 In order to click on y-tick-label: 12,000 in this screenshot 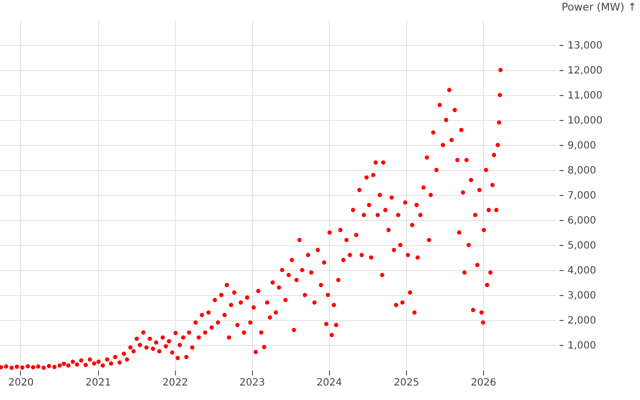, I will do `click(585, 71)`.